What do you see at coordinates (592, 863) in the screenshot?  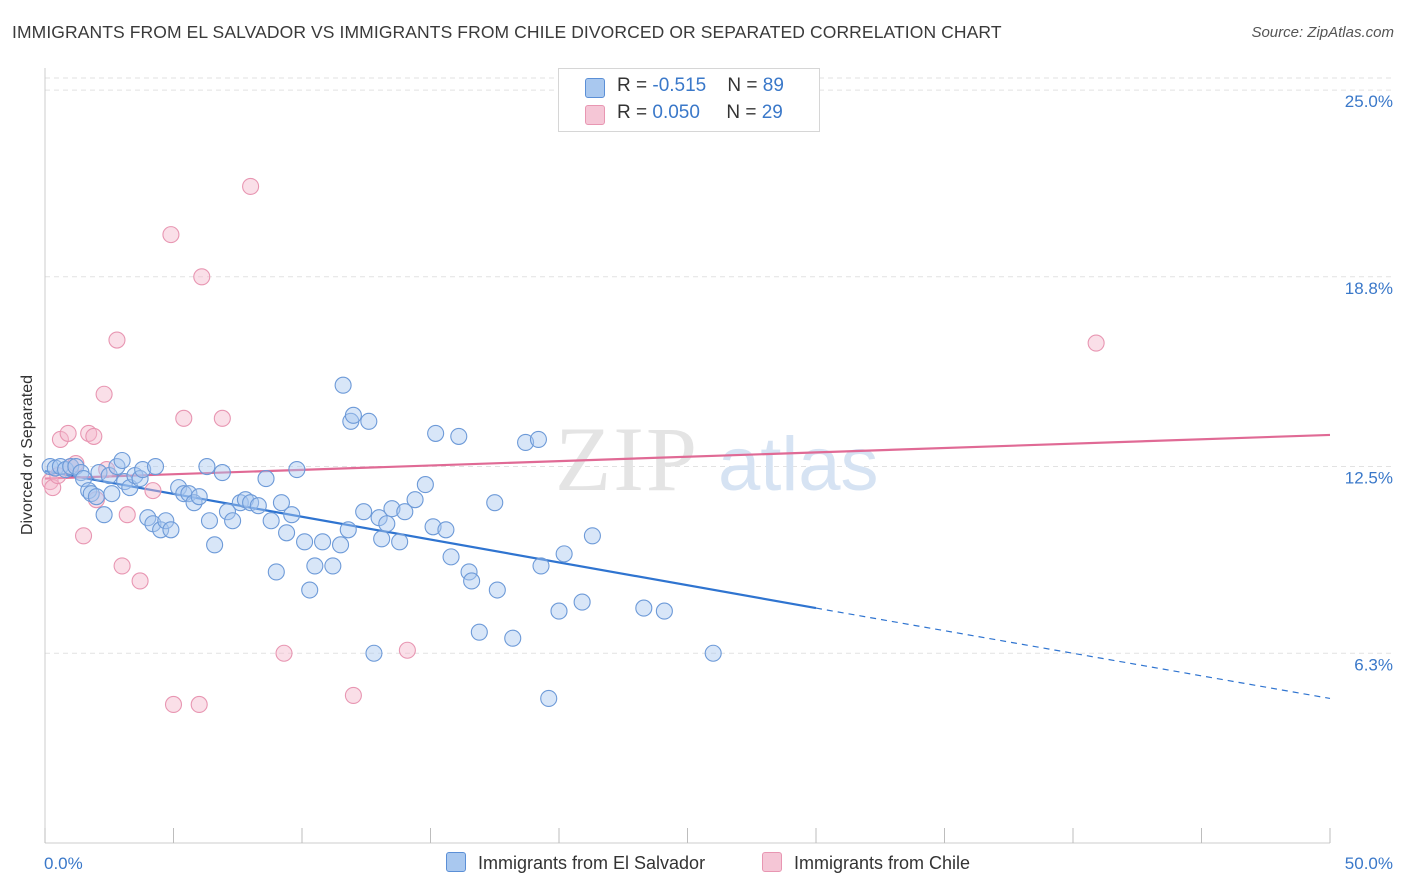 I see `bottom-legend-label: Immigrants from El Salvador` at bounding box center [592, 863].